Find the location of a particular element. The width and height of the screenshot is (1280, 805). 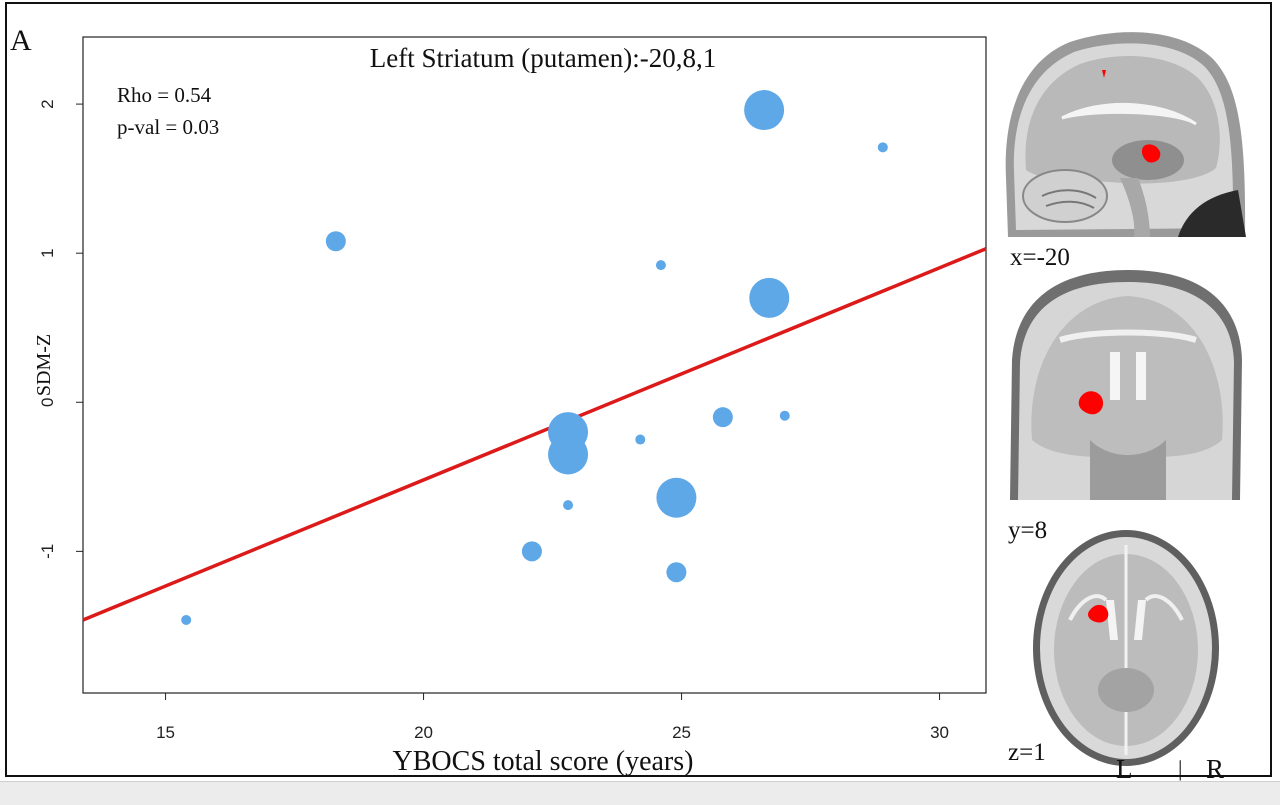

panel-a-label: A is located at coordinates (21, 40).